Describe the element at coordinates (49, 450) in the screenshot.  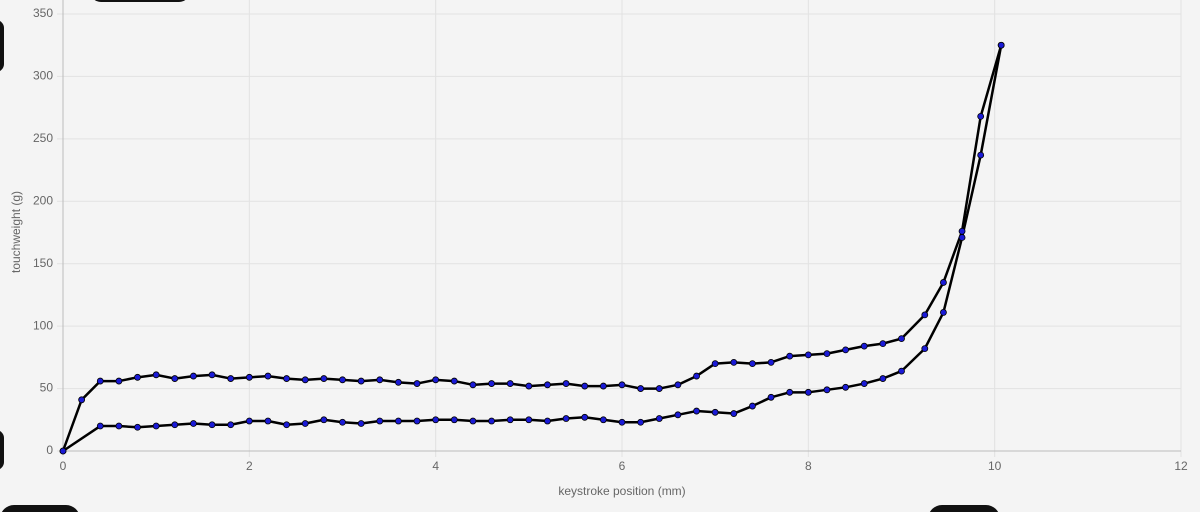
I see `y-tick-label: 0` at that location.